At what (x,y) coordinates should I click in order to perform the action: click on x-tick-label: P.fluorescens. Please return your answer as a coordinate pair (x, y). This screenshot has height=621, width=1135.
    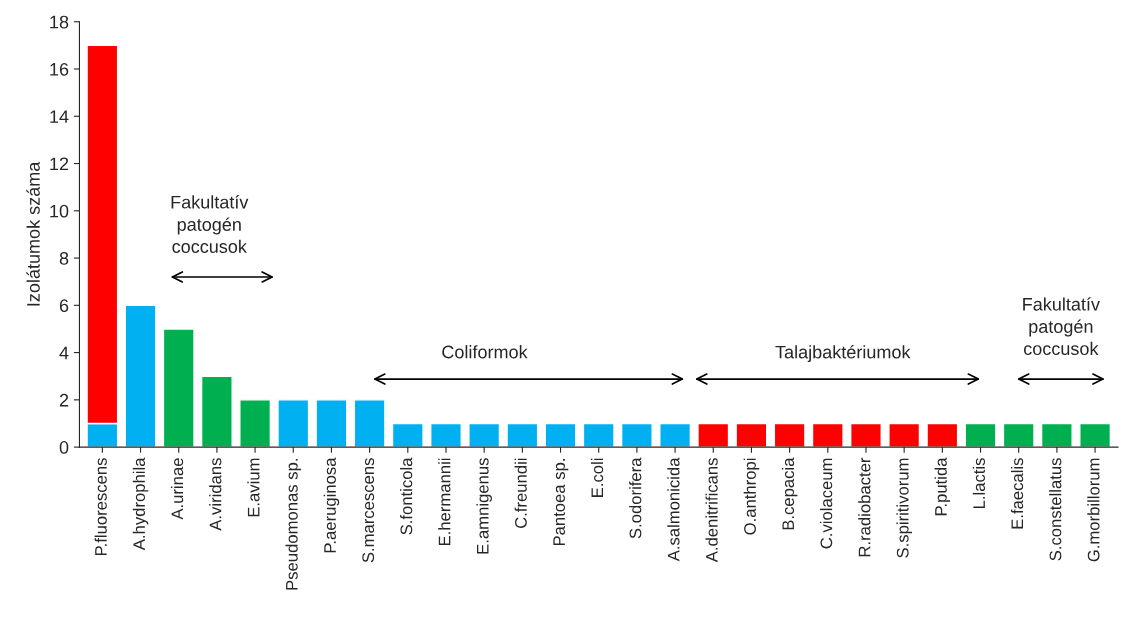
    Looking at the image, I should click on (100, 506).